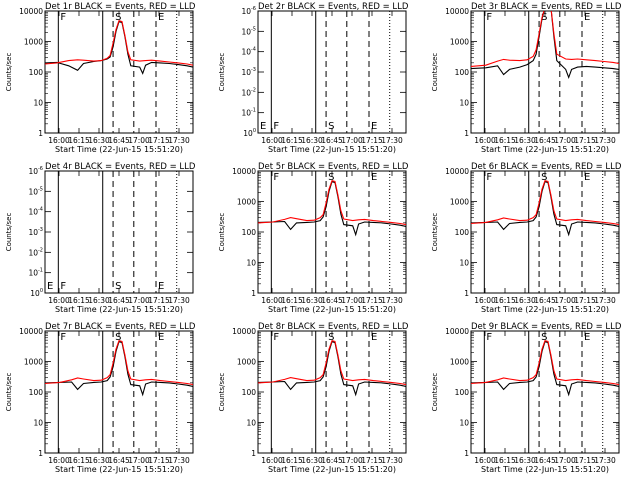 Image resolution: width=640 pixels, height=480 pixels. What do you see at coordinates (120, 167) in the screenshot?
I see `panel-title: Det 4r BLACK = Events, RED = LLD` at bounding box center [120, 167].